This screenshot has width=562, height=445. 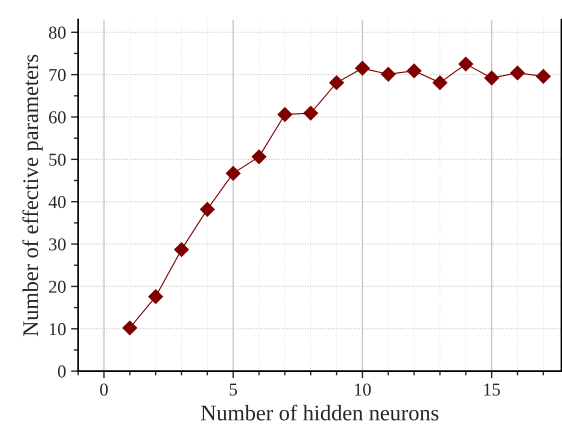 I want to click on y-tick-label: 30, so click(x=57, y=244).